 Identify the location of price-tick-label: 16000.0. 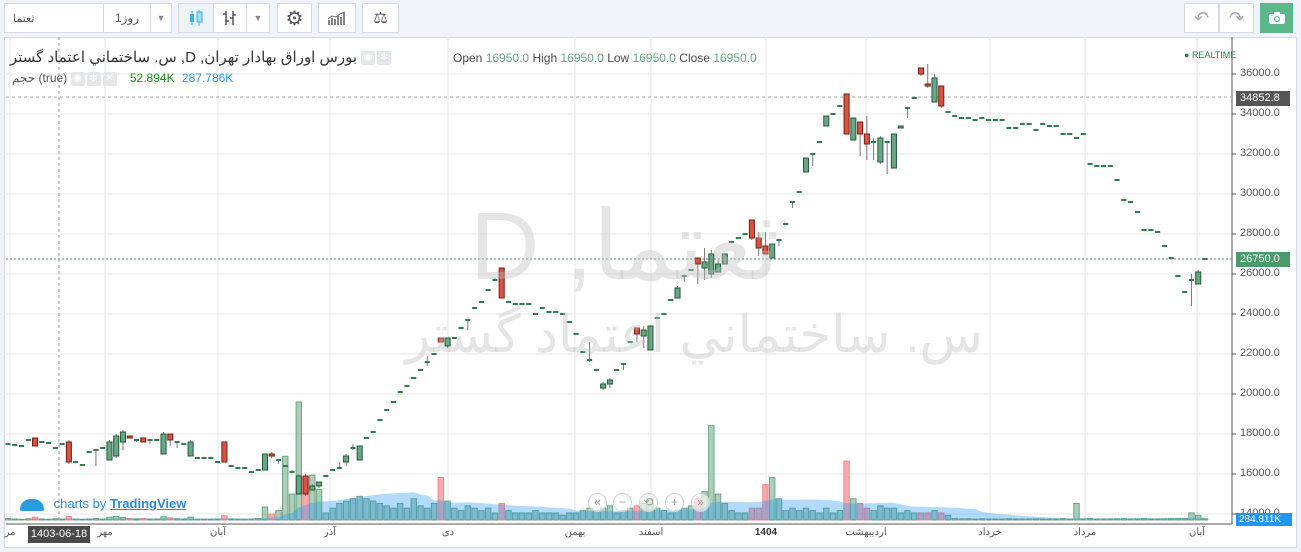
(1260, 473).